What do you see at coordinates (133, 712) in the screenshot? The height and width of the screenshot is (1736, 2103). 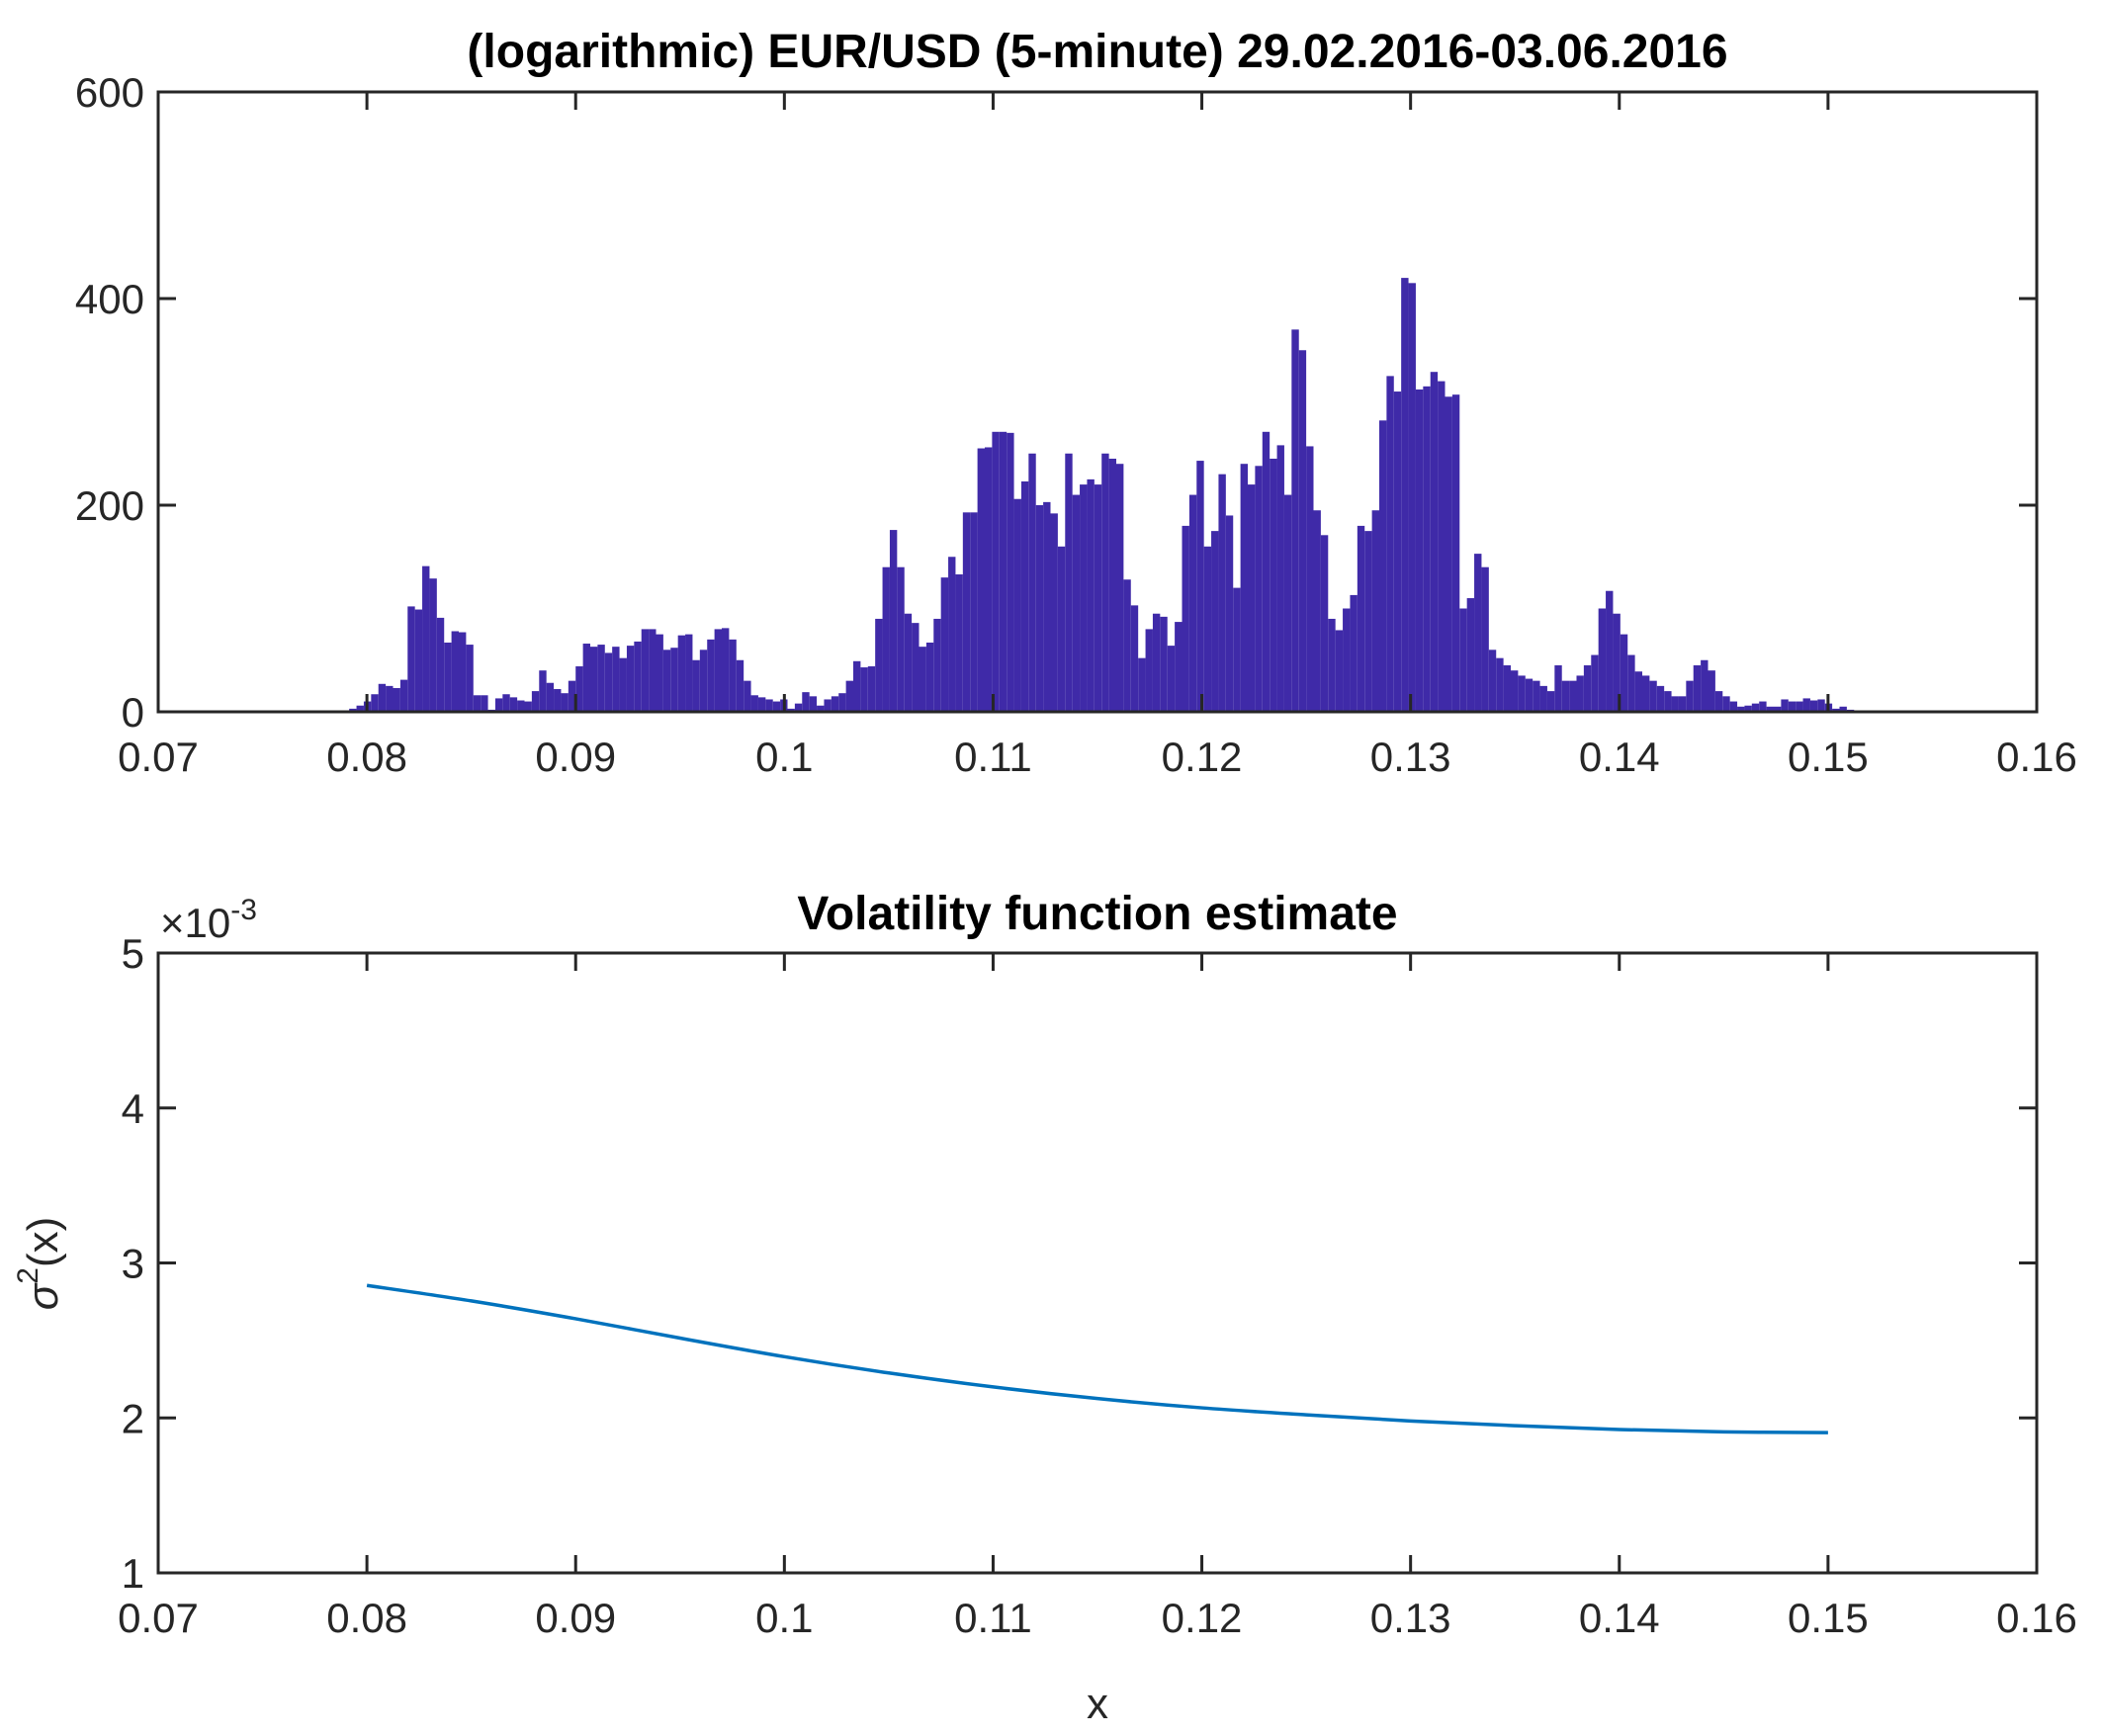 I see `histogram-y-tick-label: 0` at bounding box center [133, 712].